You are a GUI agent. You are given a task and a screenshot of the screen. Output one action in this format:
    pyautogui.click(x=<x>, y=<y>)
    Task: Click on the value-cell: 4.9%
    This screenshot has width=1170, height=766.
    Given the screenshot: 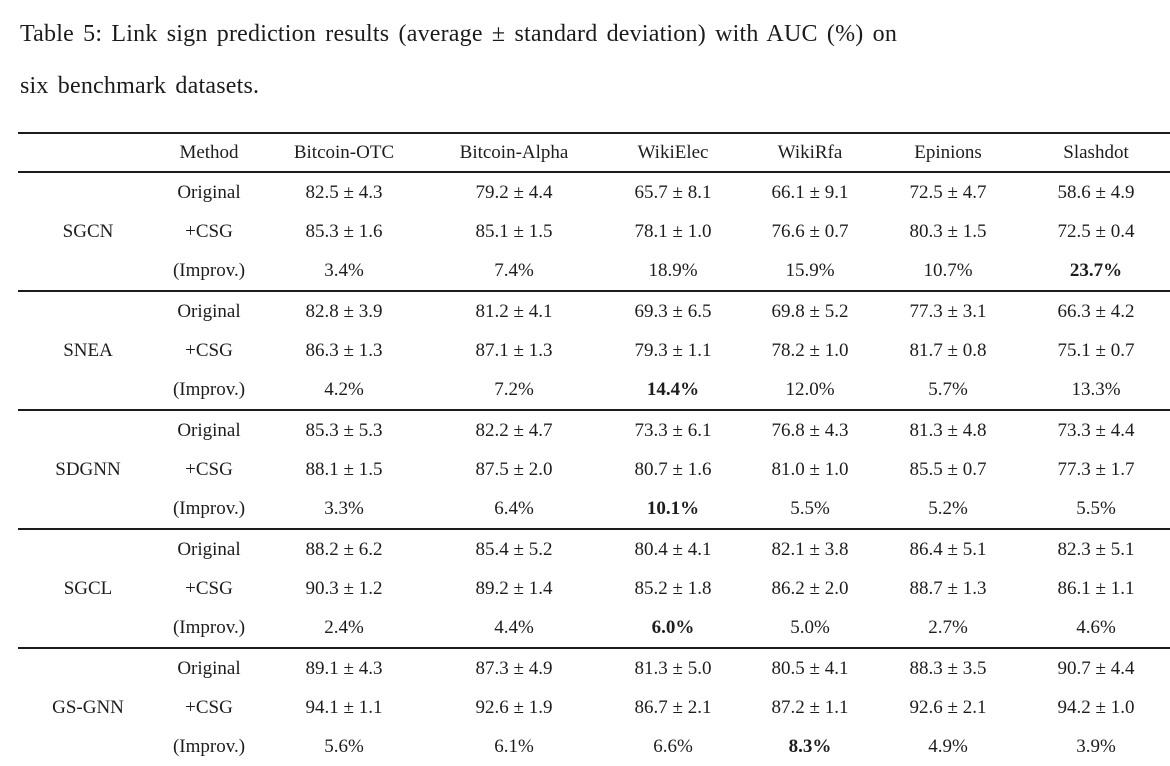 What is the action you would take?
    pyautogui.click(x=948, y=746)
    